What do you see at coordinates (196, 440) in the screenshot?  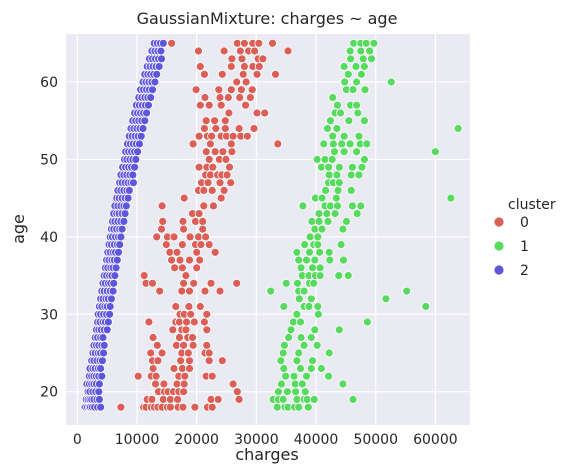 I see `x-tick-label: 20000` at bounding box center [196, 440].